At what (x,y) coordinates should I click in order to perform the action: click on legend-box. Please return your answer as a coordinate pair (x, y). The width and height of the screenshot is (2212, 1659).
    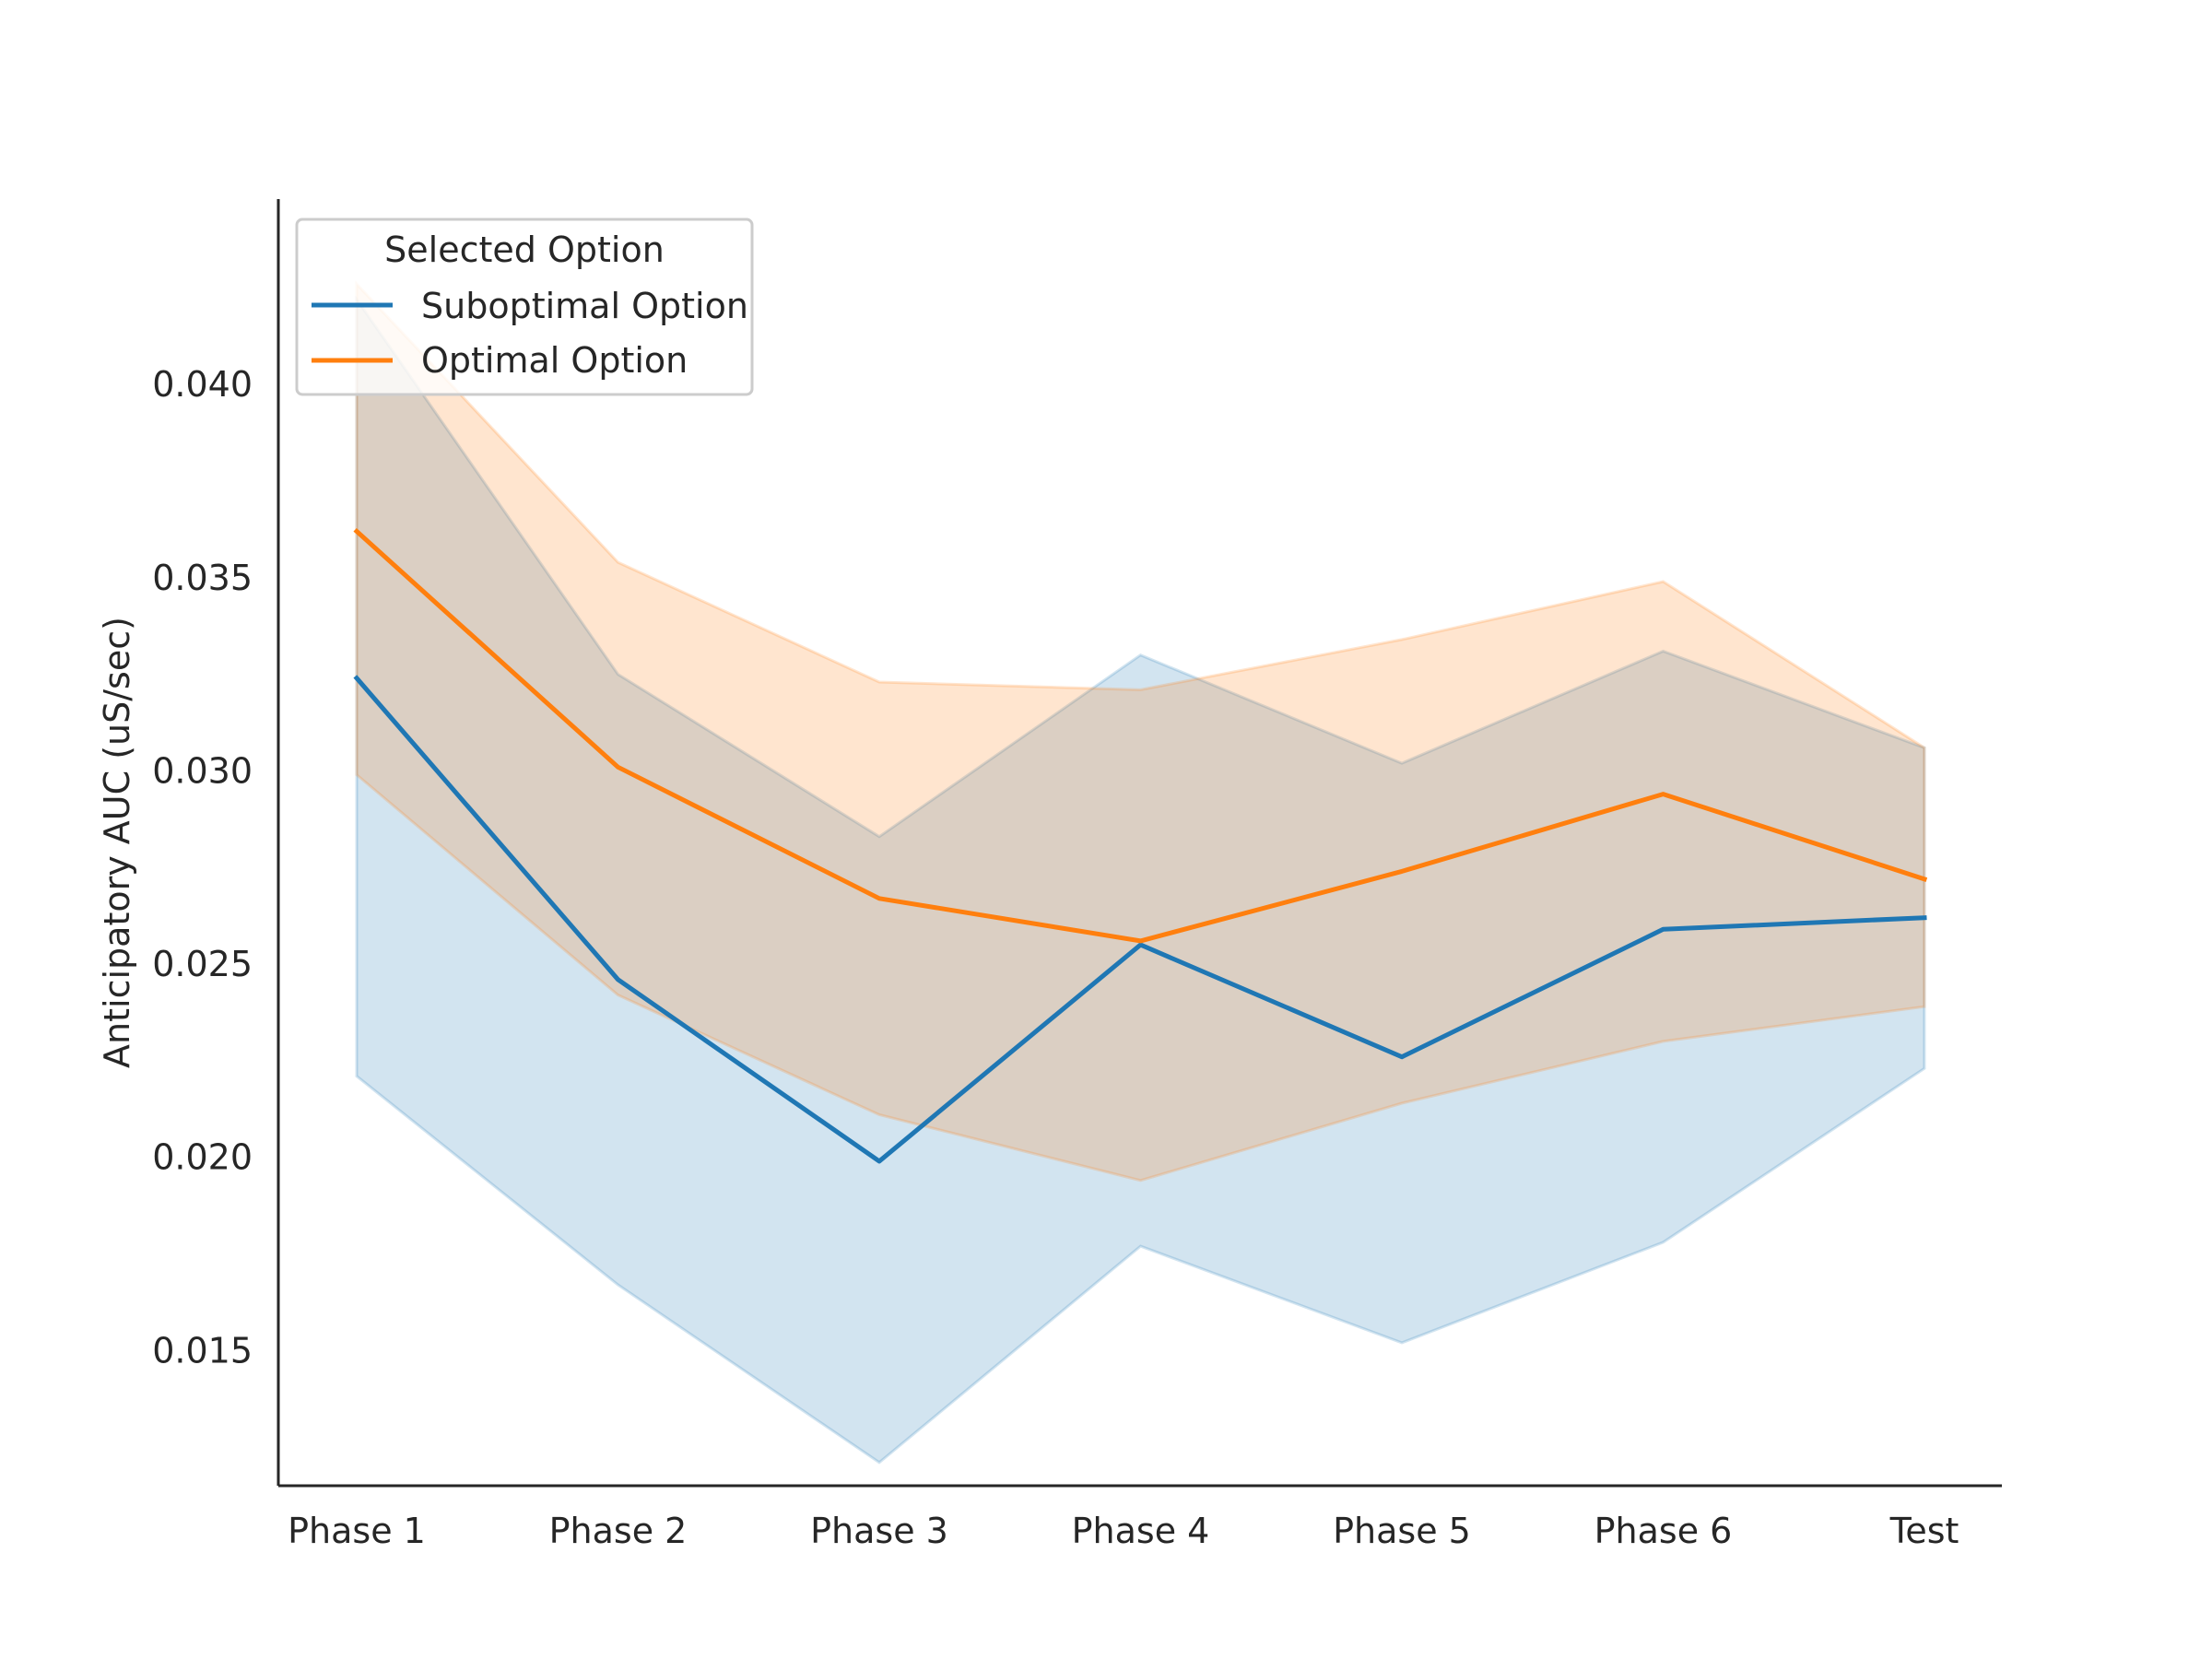
    Looking at the image, I should click on (524, 307).